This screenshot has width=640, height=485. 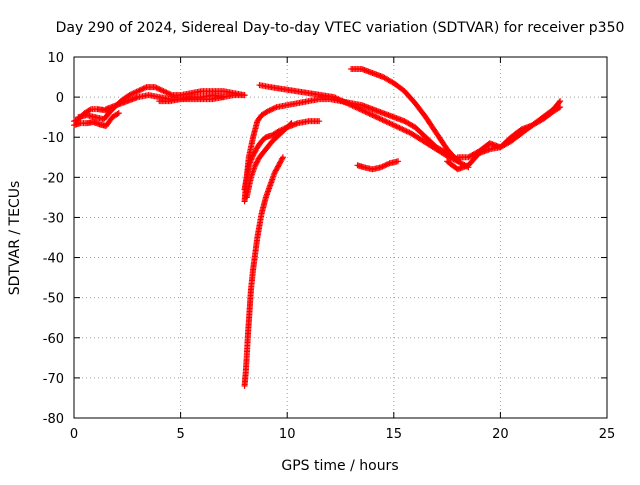 What do you see at coordinates (53, 299) in the screenshot?
I see `y-tick-label: -50` at bounding box center [53, 299].